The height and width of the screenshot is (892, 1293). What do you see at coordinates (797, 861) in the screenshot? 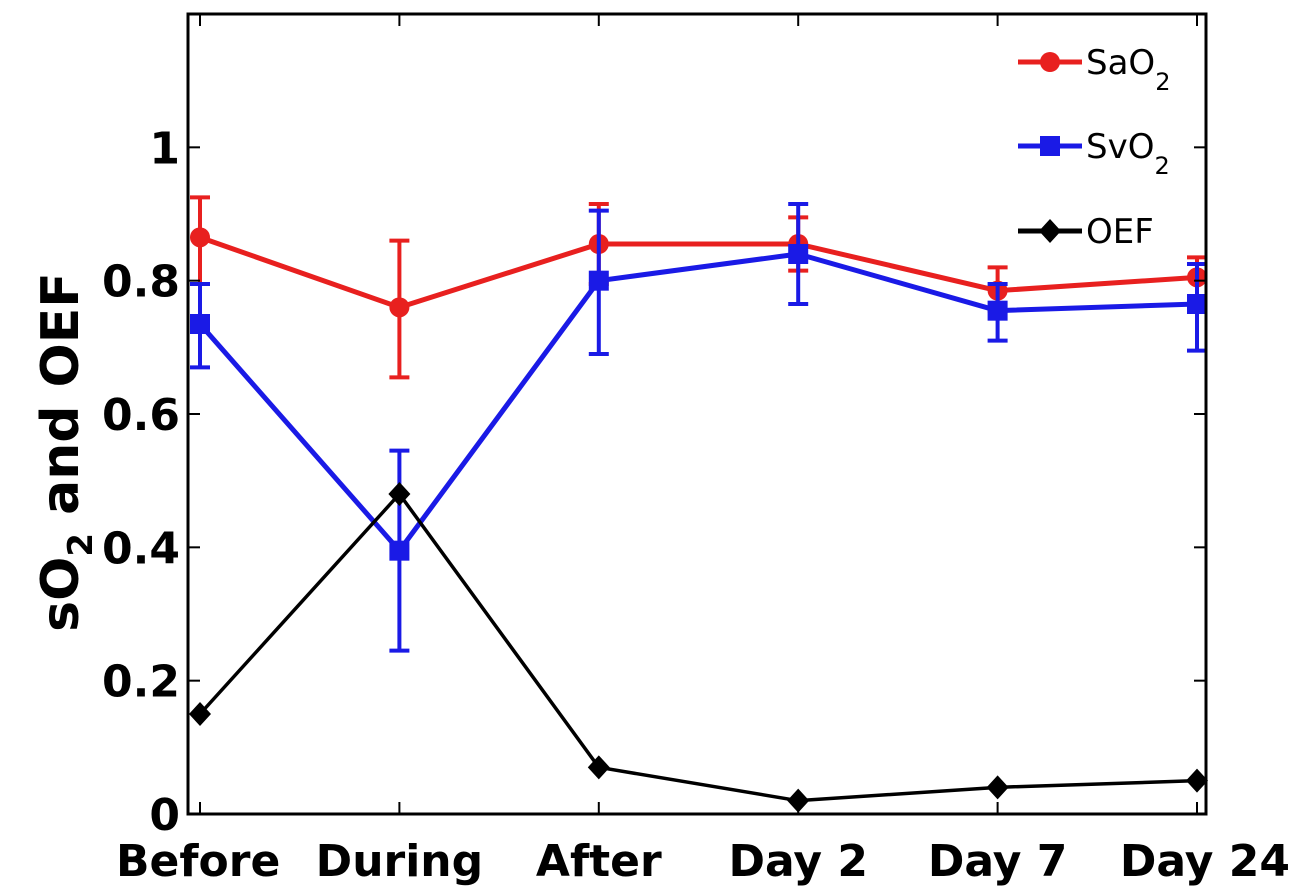
I see `x-tick-label: Day 2` at bounding box center [797, 861].